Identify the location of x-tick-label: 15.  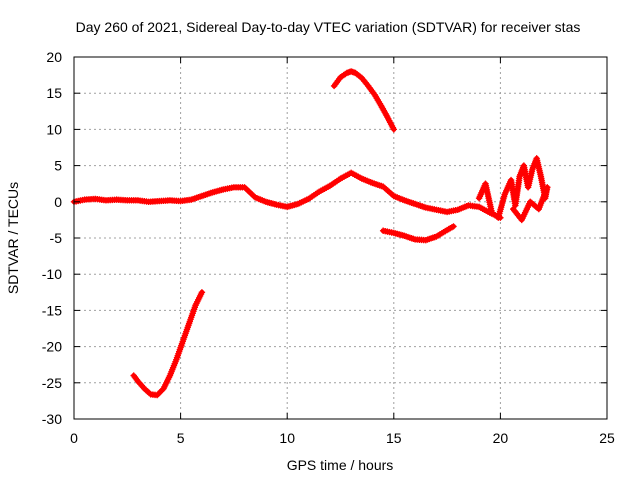
(394, 438).